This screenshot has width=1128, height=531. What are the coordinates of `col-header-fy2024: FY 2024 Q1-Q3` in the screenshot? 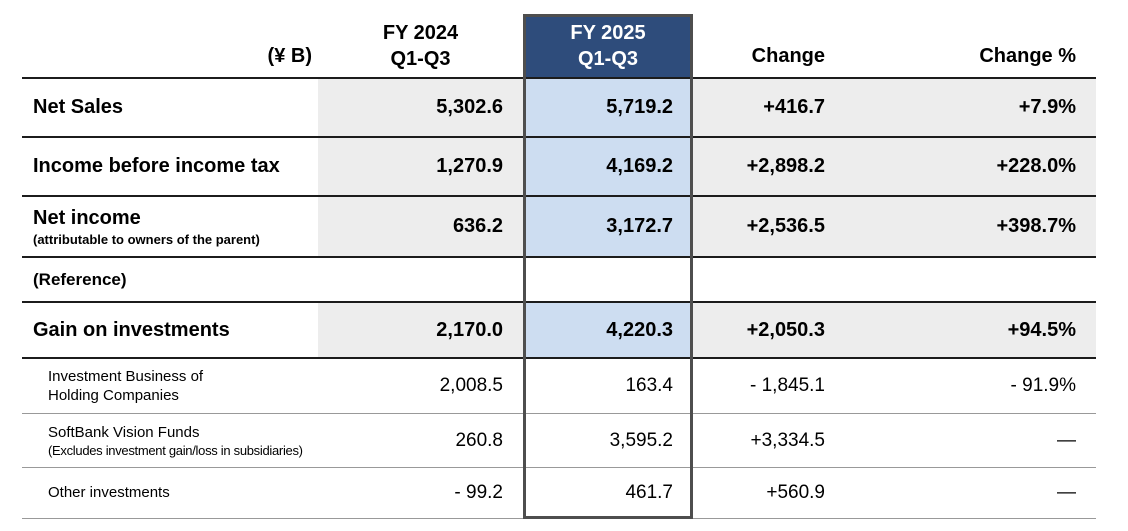 It's located at (420, 46).